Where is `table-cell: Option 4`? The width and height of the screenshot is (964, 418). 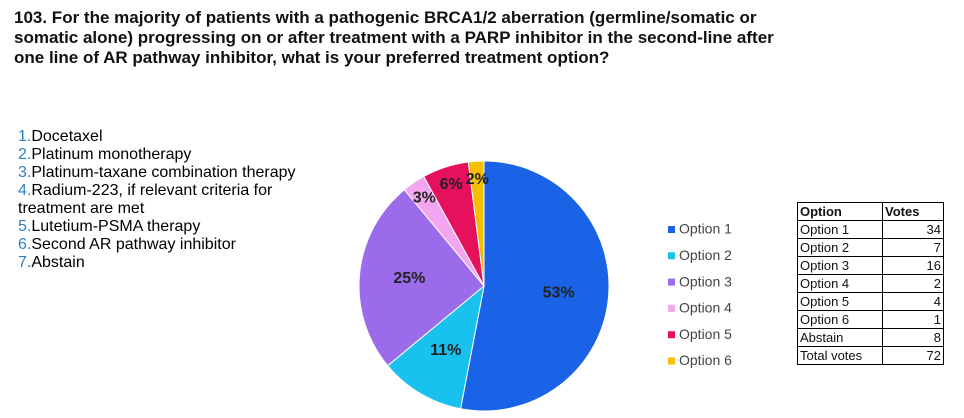 table-cell: Option 4 is located at coordinates (840, 283).